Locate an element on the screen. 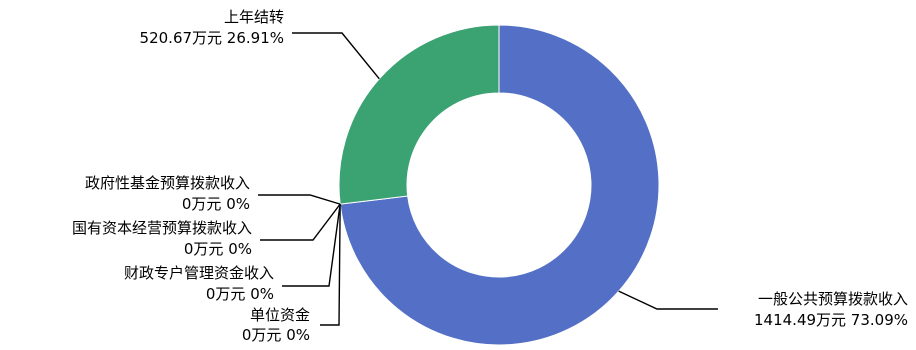 This screenshot has height=350, width=916. slice-3-name-label: 国有资本经营预算拨款收入 is located at coordinates (162, 228).